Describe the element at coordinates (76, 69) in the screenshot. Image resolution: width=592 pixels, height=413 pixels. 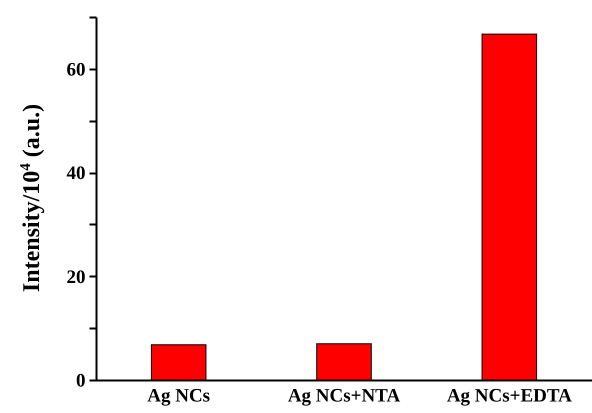
I see `y-tick-label: 60` at that location.